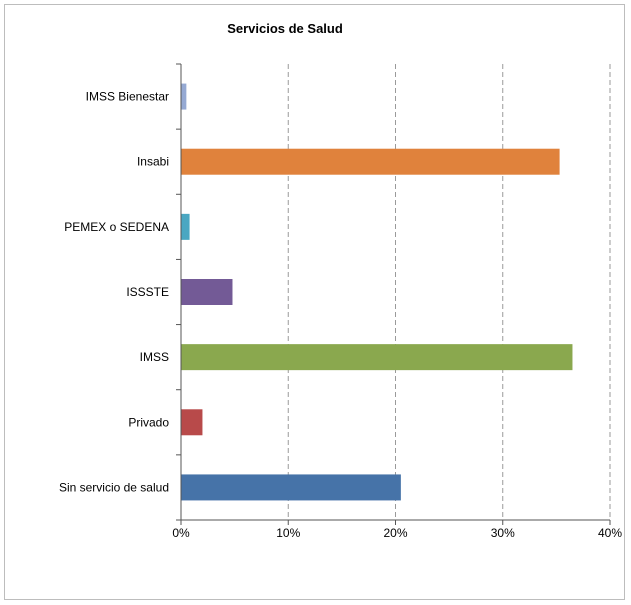 This screenshot has width=631, height=605. I want to click on category-label: Privado, so click(148, 422).